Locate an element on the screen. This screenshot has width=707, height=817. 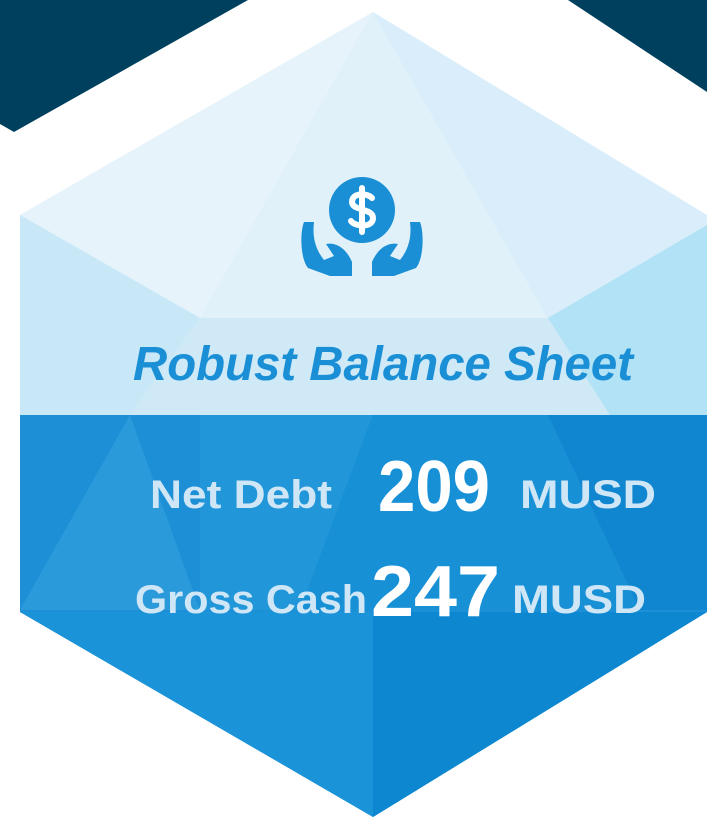
title: Robust Balance Sheet is located at coordinates (384, 364).